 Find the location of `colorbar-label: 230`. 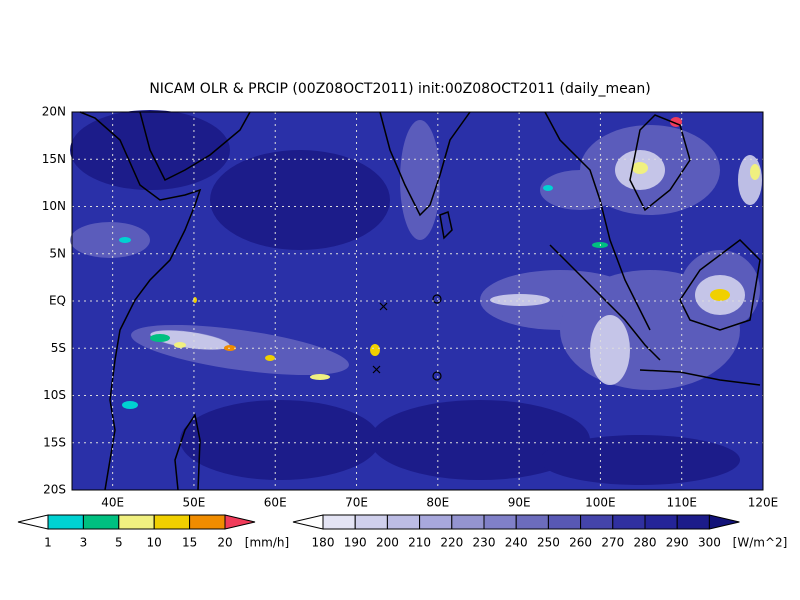

colorbar-label: 230 is located at coordinates (484, 543).